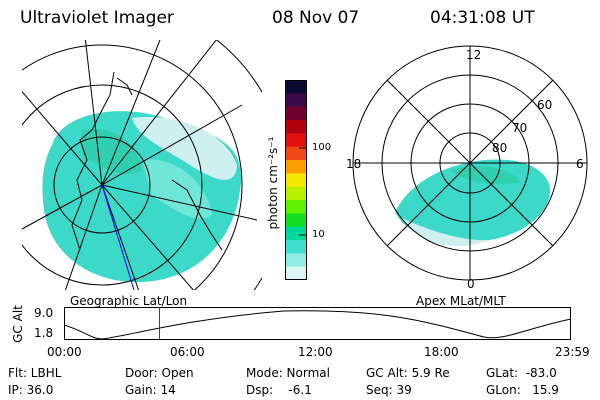 The width and height of the screenshot is (600, 400). What do you see at coordinates (118, 237) in the screenshot?
I see `satellite-track` at bounding box center [118, 237].